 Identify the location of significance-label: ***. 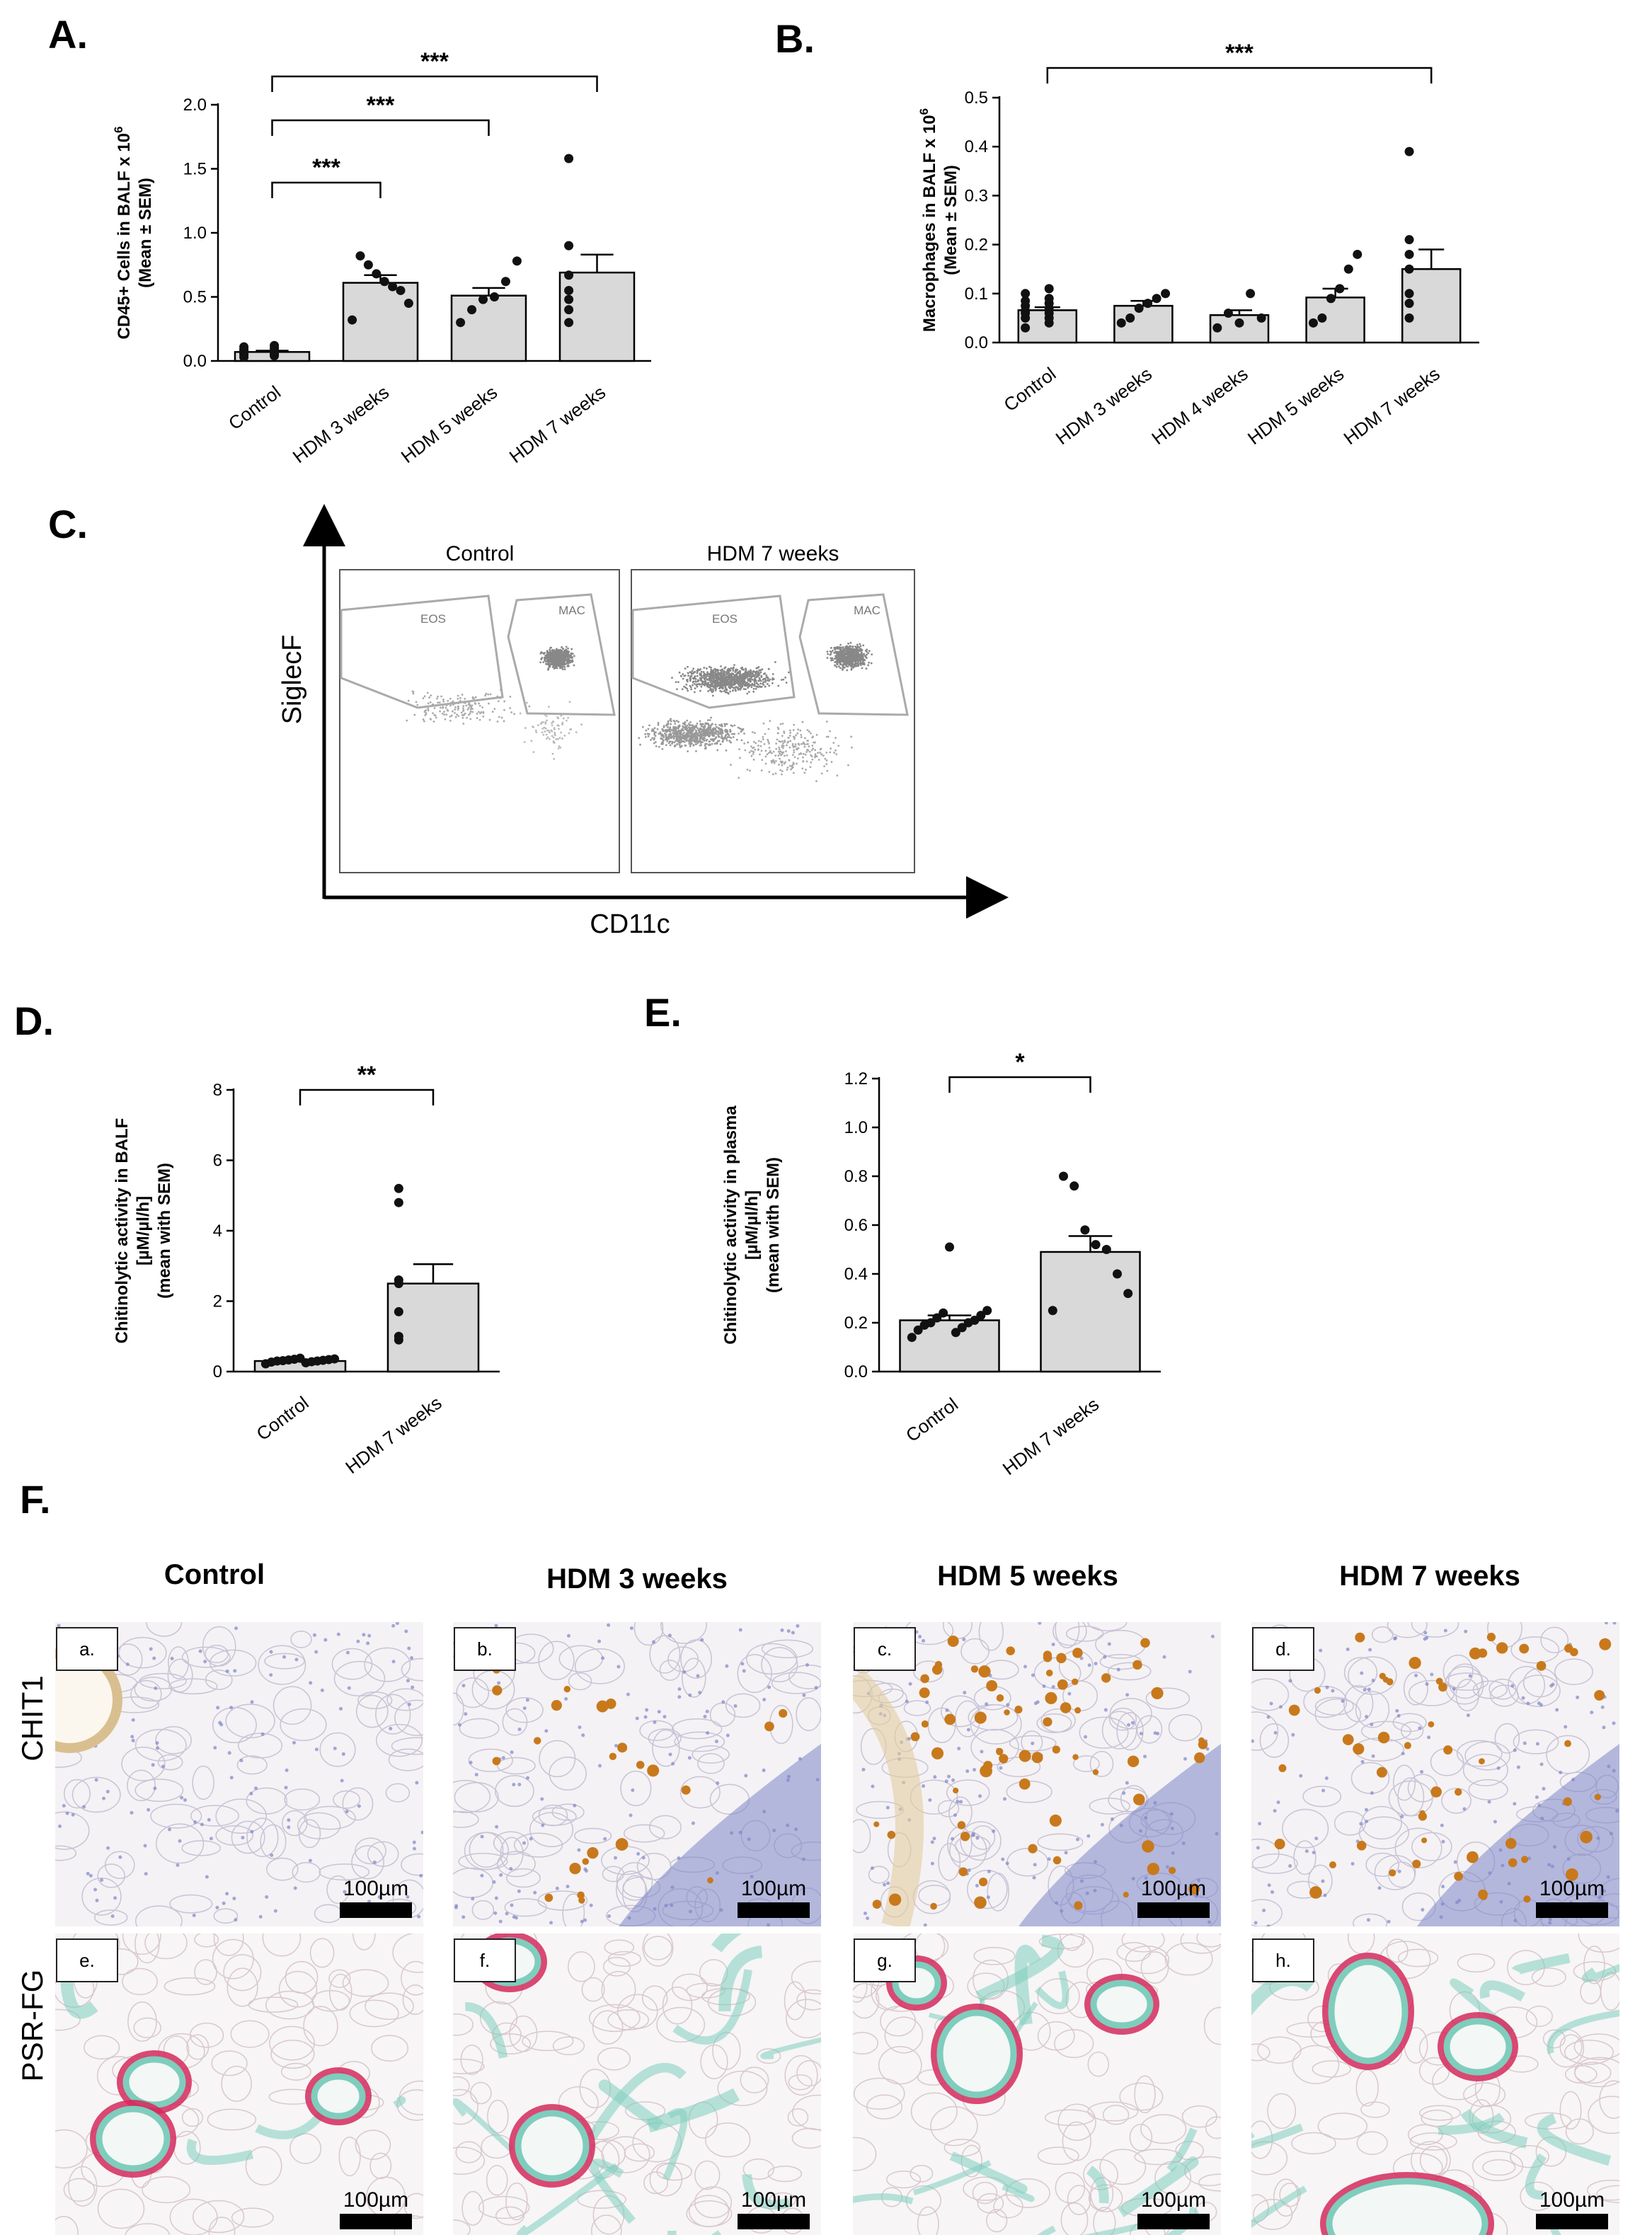
(1239, 53).